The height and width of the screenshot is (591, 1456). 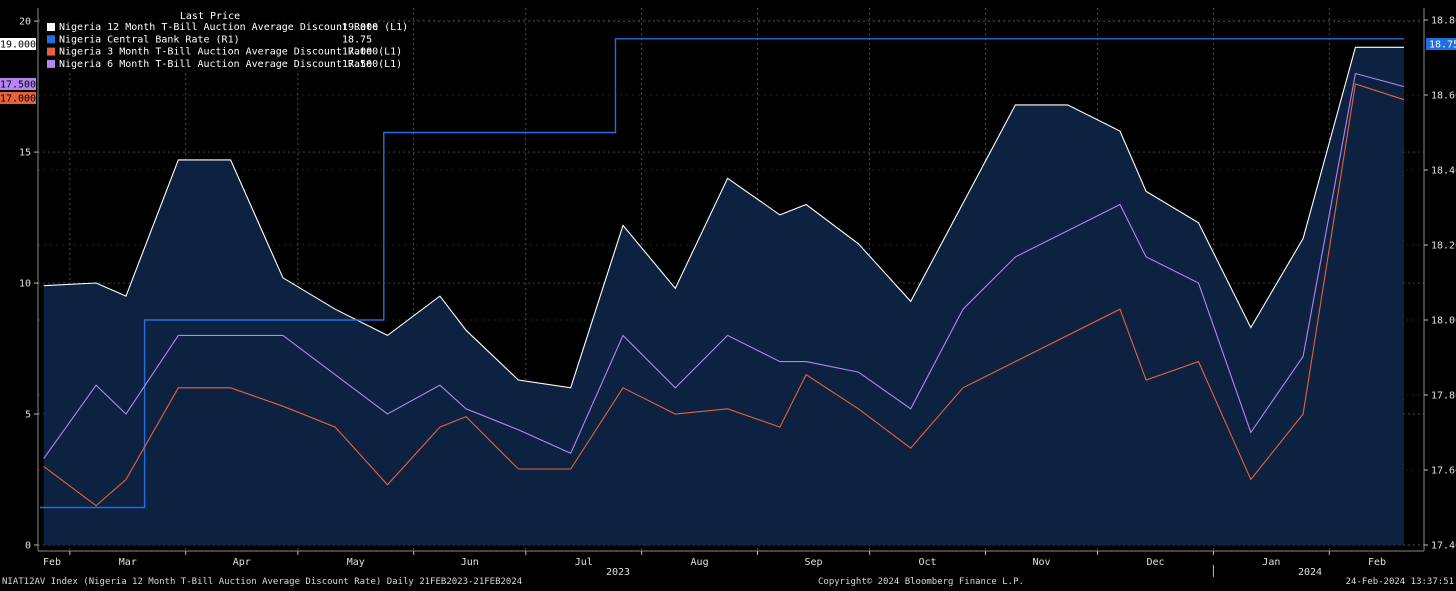 What do you see at coordinates (360, 27) in the screenshot?
I see `legend-last-value: 19.000` at bounding box center [360, 27].